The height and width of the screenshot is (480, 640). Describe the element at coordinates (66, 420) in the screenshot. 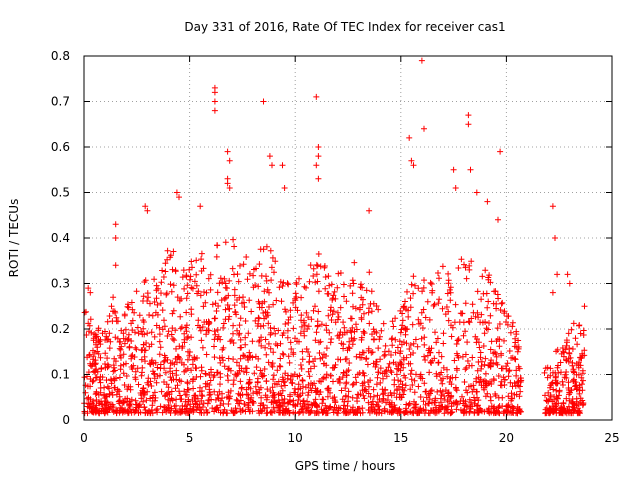

I see `y-tick-label: 0` at that location.